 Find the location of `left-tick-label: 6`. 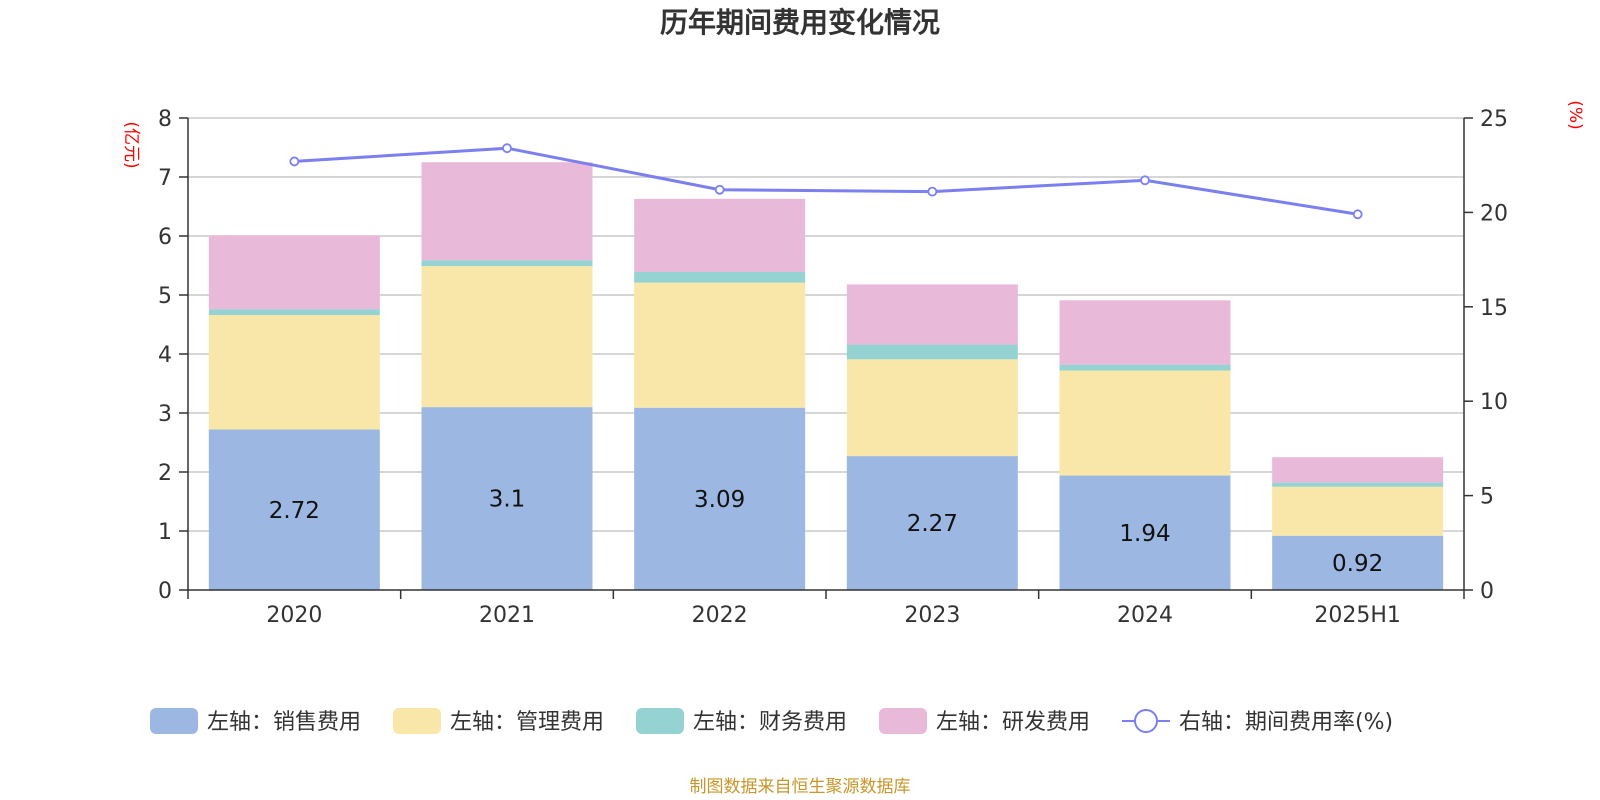

left-tick-label: 6 is located at coordinates (165, 237).